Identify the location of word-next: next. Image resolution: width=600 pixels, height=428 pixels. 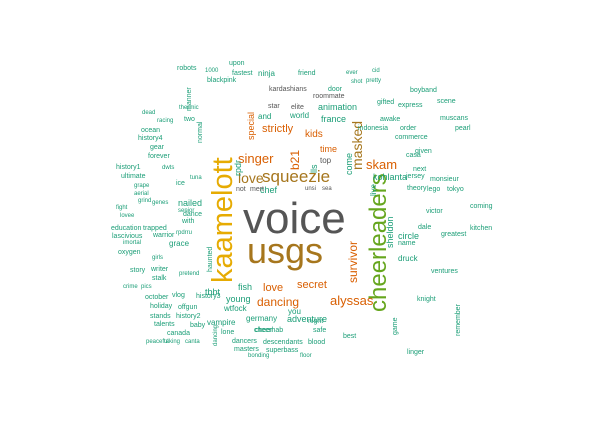
(420, 169).